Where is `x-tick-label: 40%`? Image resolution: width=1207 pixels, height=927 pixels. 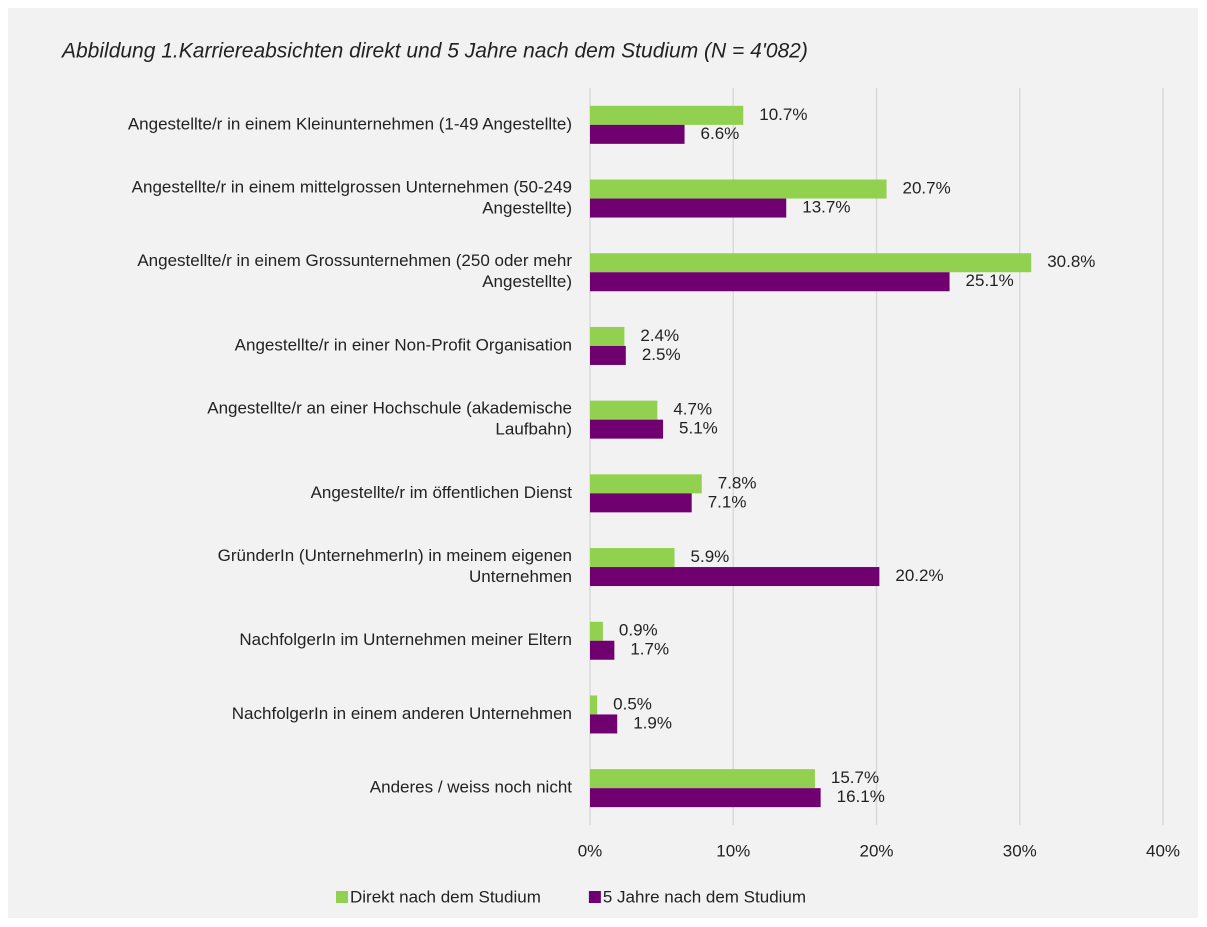
x-tick-label: 40% is located at coordinates (1163, 850).